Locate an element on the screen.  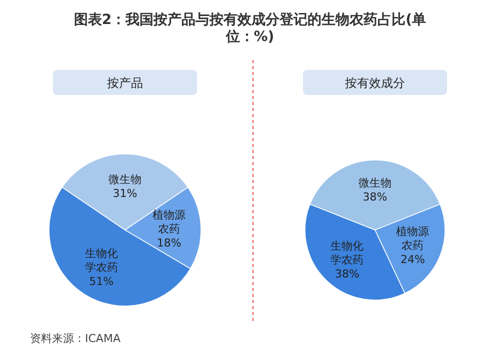
chart-subtitle: 按产品 is located at coordinates (125, 83).